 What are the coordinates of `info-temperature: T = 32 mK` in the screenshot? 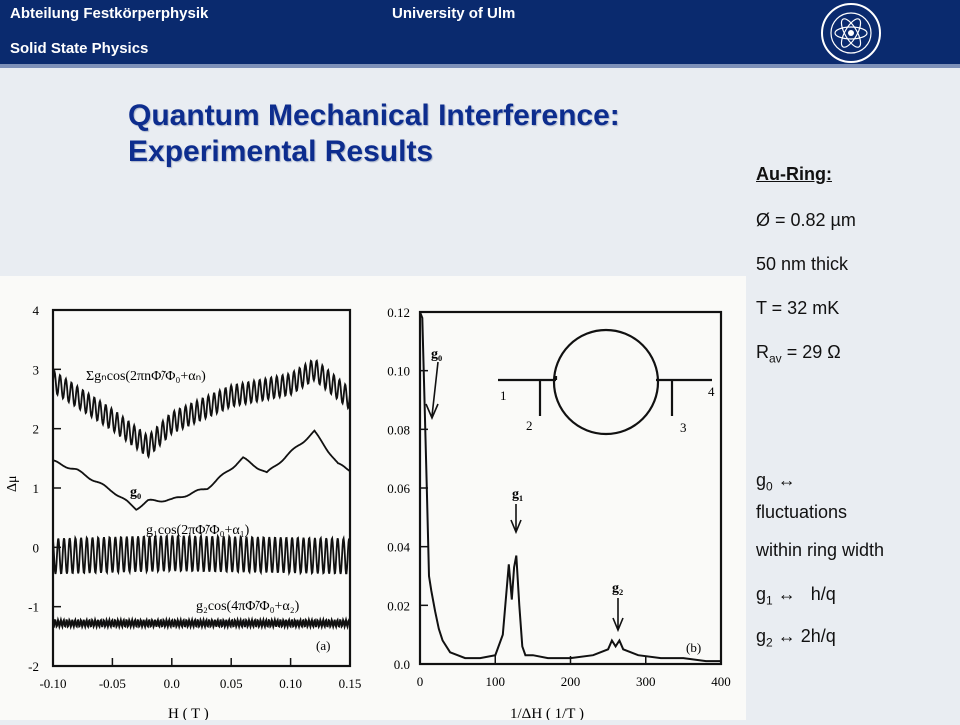 It's located at (798, 308).